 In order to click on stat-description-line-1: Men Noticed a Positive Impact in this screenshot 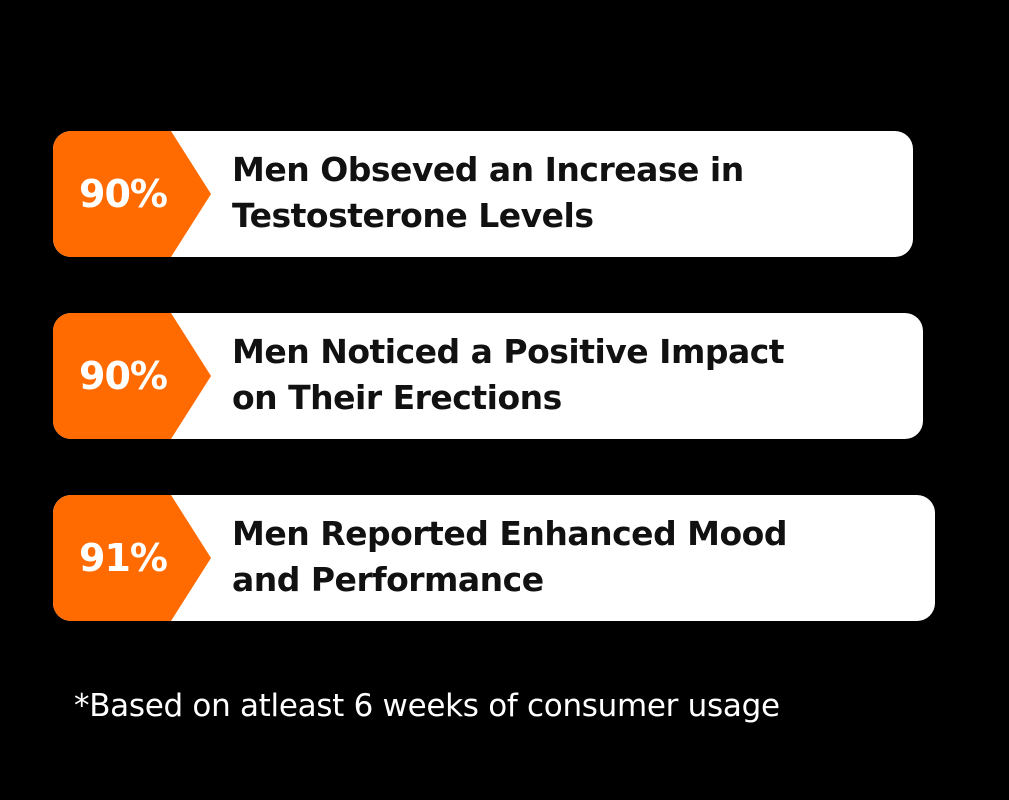, I will do `click(508, 351)`.